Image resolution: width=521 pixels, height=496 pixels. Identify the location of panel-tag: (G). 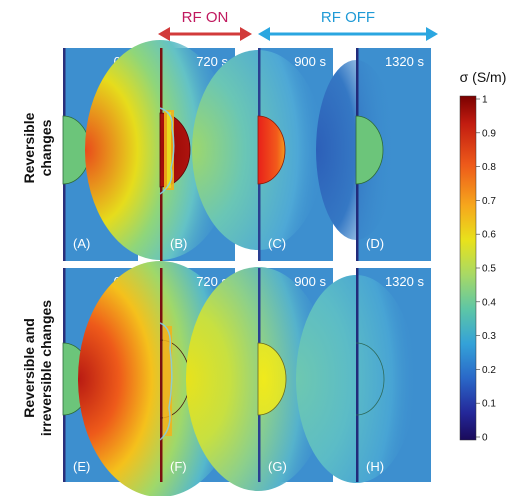
(277, 466).